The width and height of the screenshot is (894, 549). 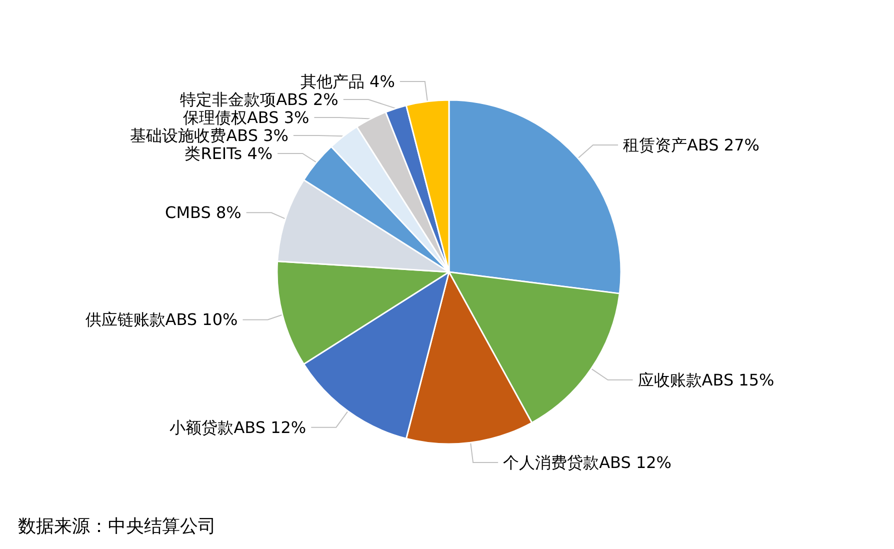 I want to click on slice-label: 小额贷款ABS 12%, so click(x=238, y=427).